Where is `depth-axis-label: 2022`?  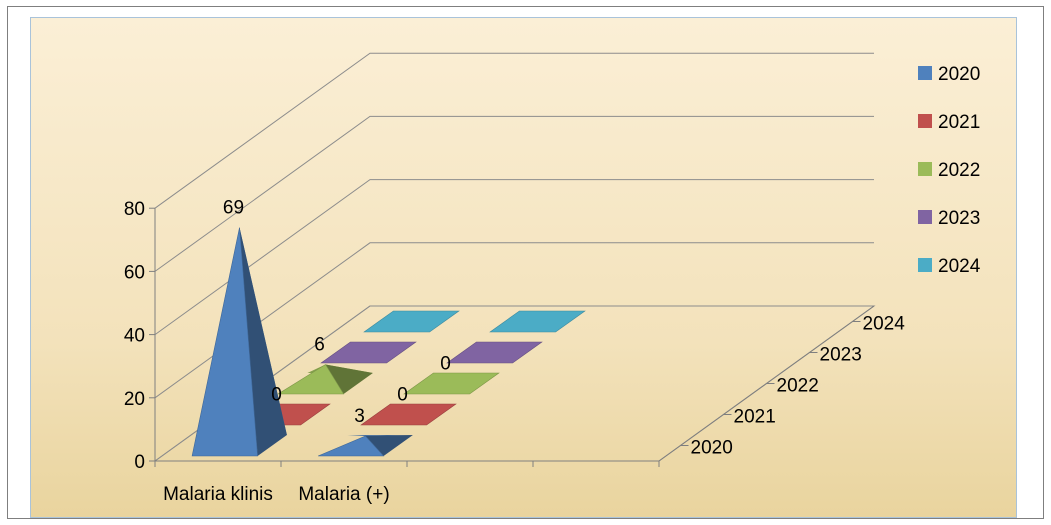 depth-axis-label: 2022 is located at coordinates (798, 386).